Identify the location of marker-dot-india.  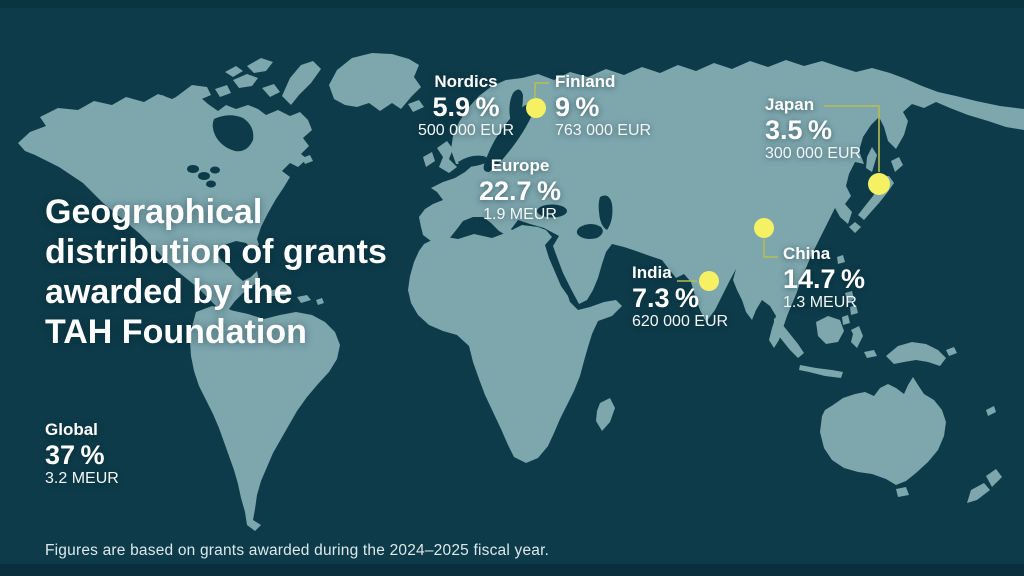
(709, 281).